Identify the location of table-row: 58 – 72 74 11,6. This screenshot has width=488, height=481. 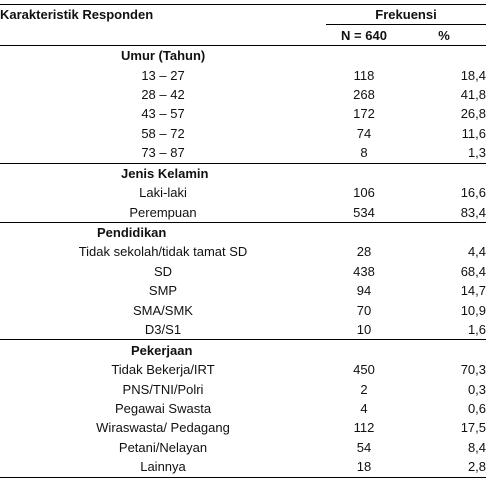
(243, 133).